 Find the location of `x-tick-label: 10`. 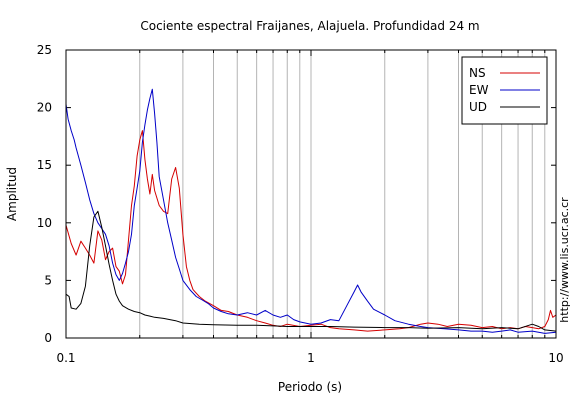

x-tick-label: 10 is located at coordinates (555, 358).